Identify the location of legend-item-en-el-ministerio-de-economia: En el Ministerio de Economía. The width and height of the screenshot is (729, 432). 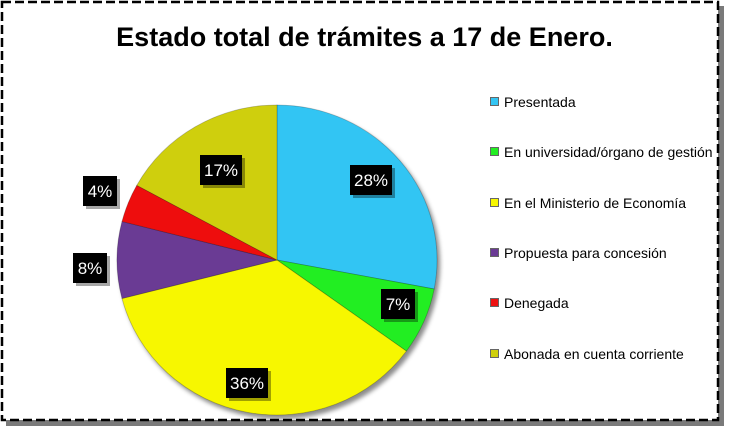
(604, 203).